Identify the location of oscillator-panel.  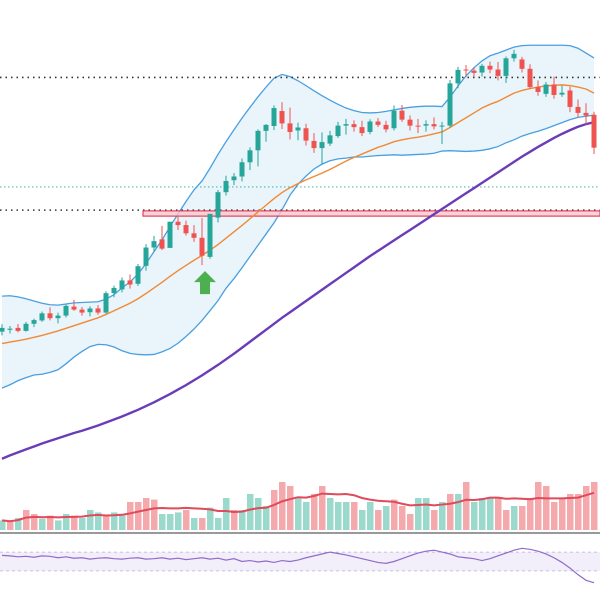
(300, 565).